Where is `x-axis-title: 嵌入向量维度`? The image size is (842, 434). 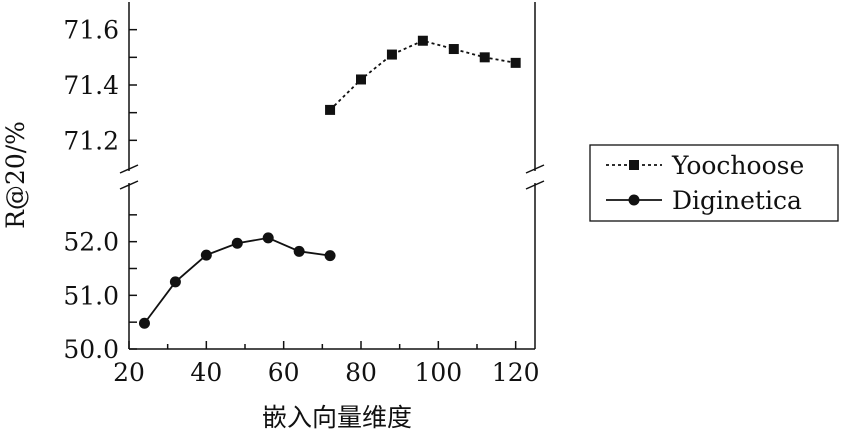 x-axis-title: 嵌入向量维度 is located at coordinates (337, 417).